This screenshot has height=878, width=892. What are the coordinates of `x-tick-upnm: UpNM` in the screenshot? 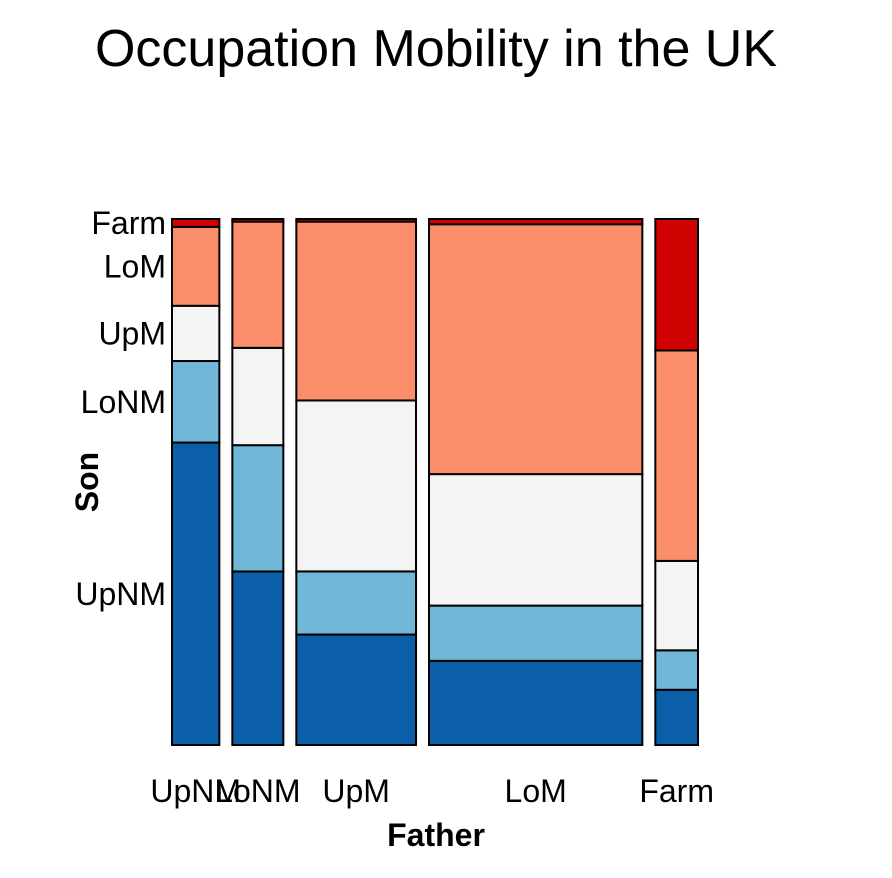 It's located at (195, 791).